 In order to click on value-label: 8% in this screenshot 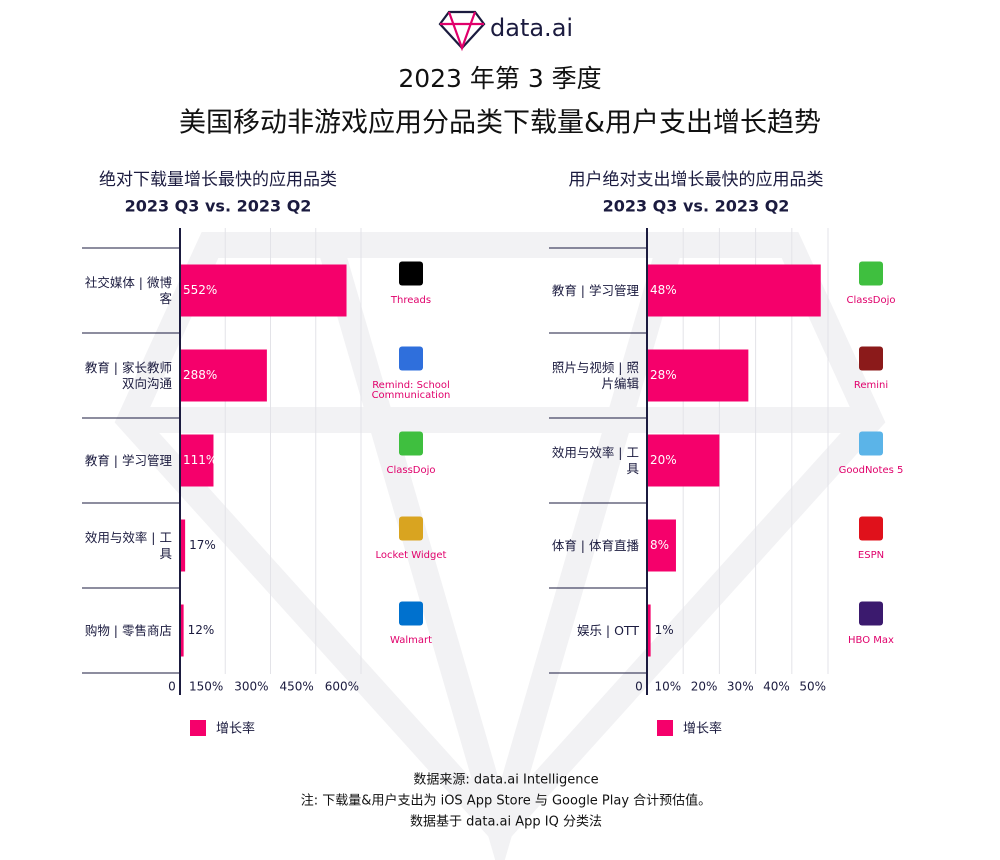, I will do `click(659, 545)`.